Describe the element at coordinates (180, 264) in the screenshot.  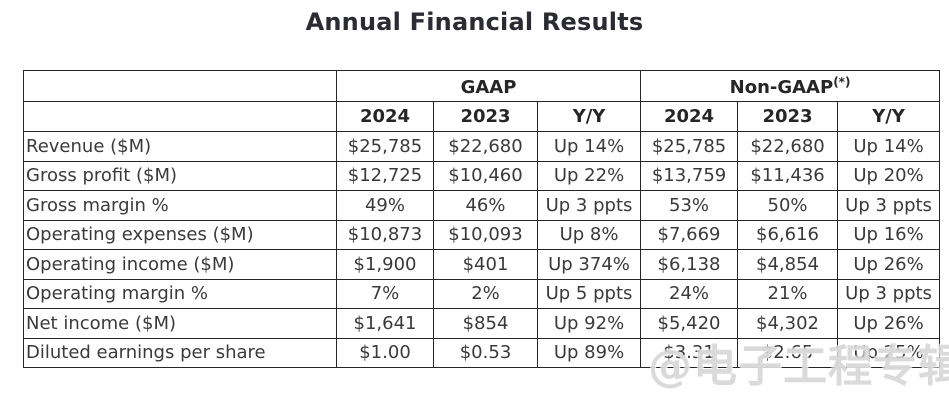
I see `row-label: Operating income ($M)` at that location.